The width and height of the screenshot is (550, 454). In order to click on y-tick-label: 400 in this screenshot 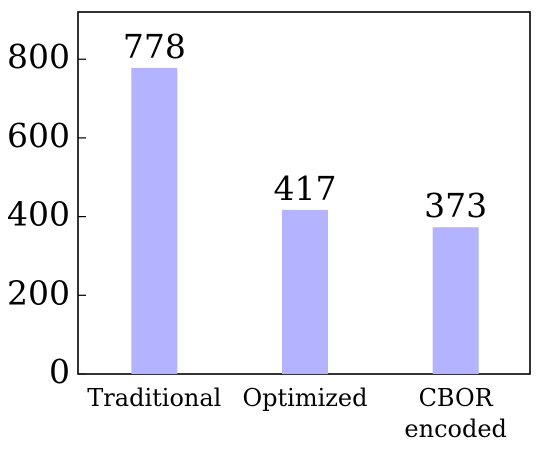, I will do `click(38, 214)`.